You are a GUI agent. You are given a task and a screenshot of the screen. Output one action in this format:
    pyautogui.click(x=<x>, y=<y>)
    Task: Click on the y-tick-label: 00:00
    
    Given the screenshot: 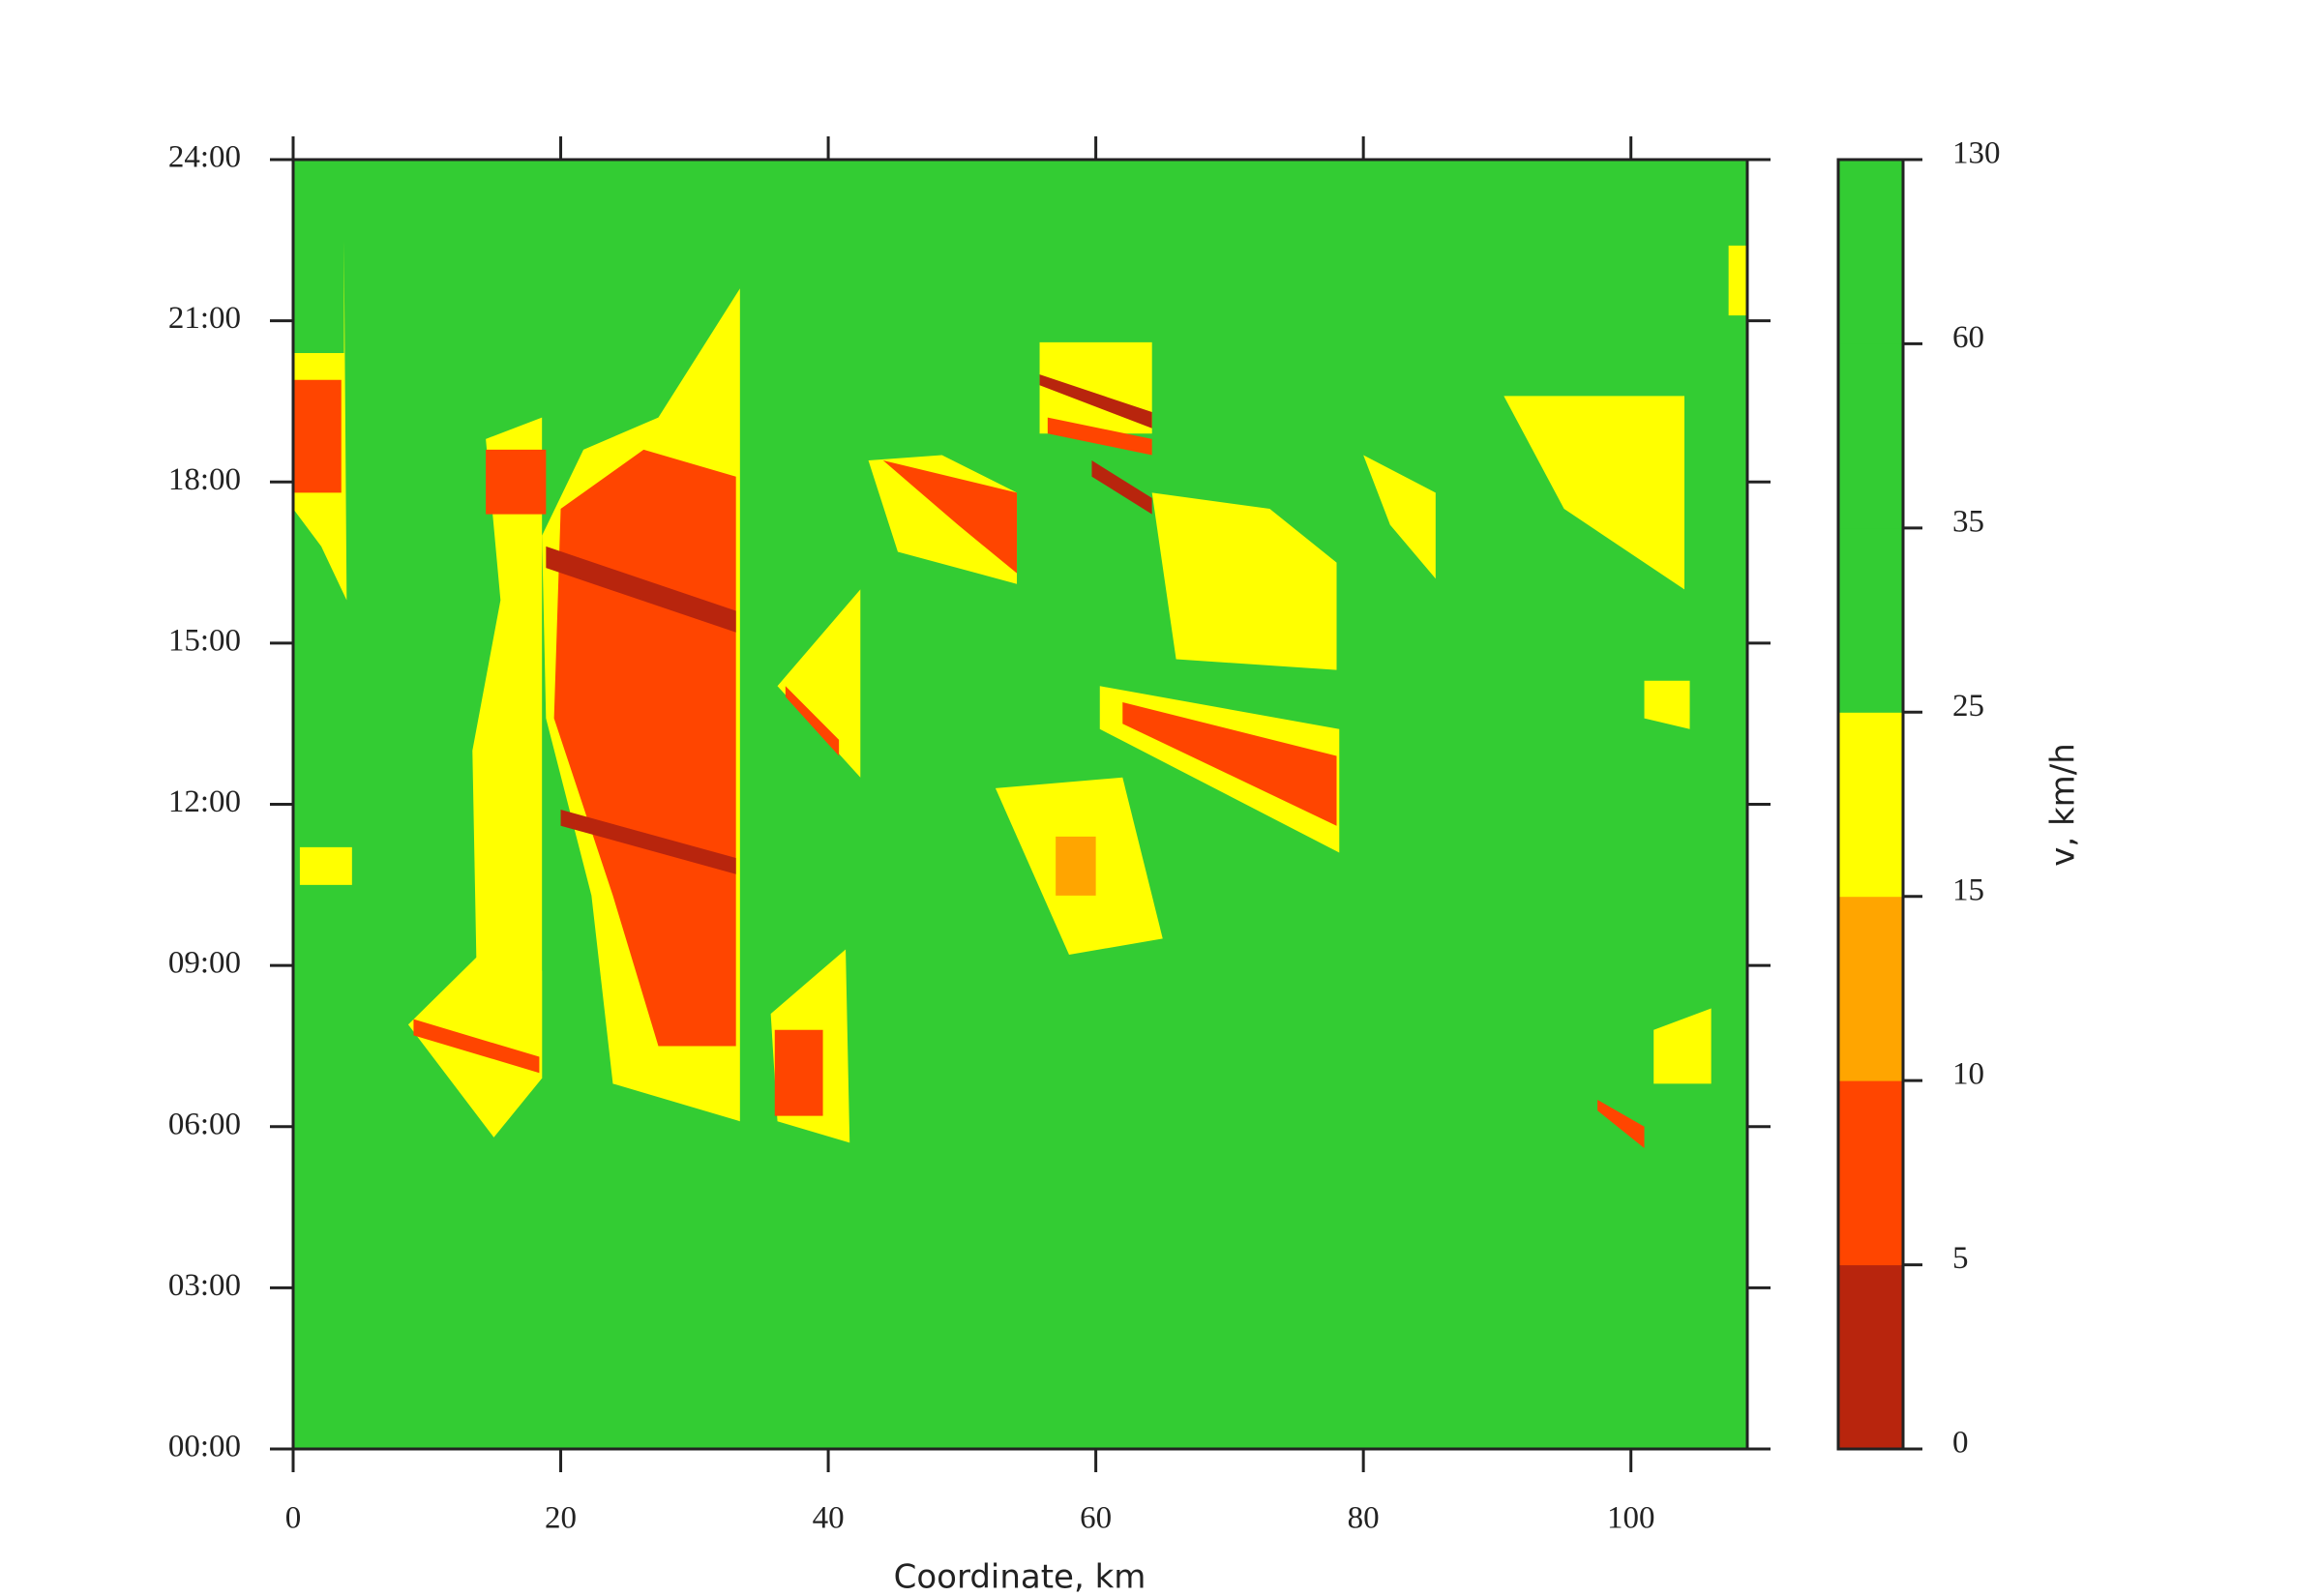 What is the action you would take?
    pyautogui.click(x=204, y=1447)
    